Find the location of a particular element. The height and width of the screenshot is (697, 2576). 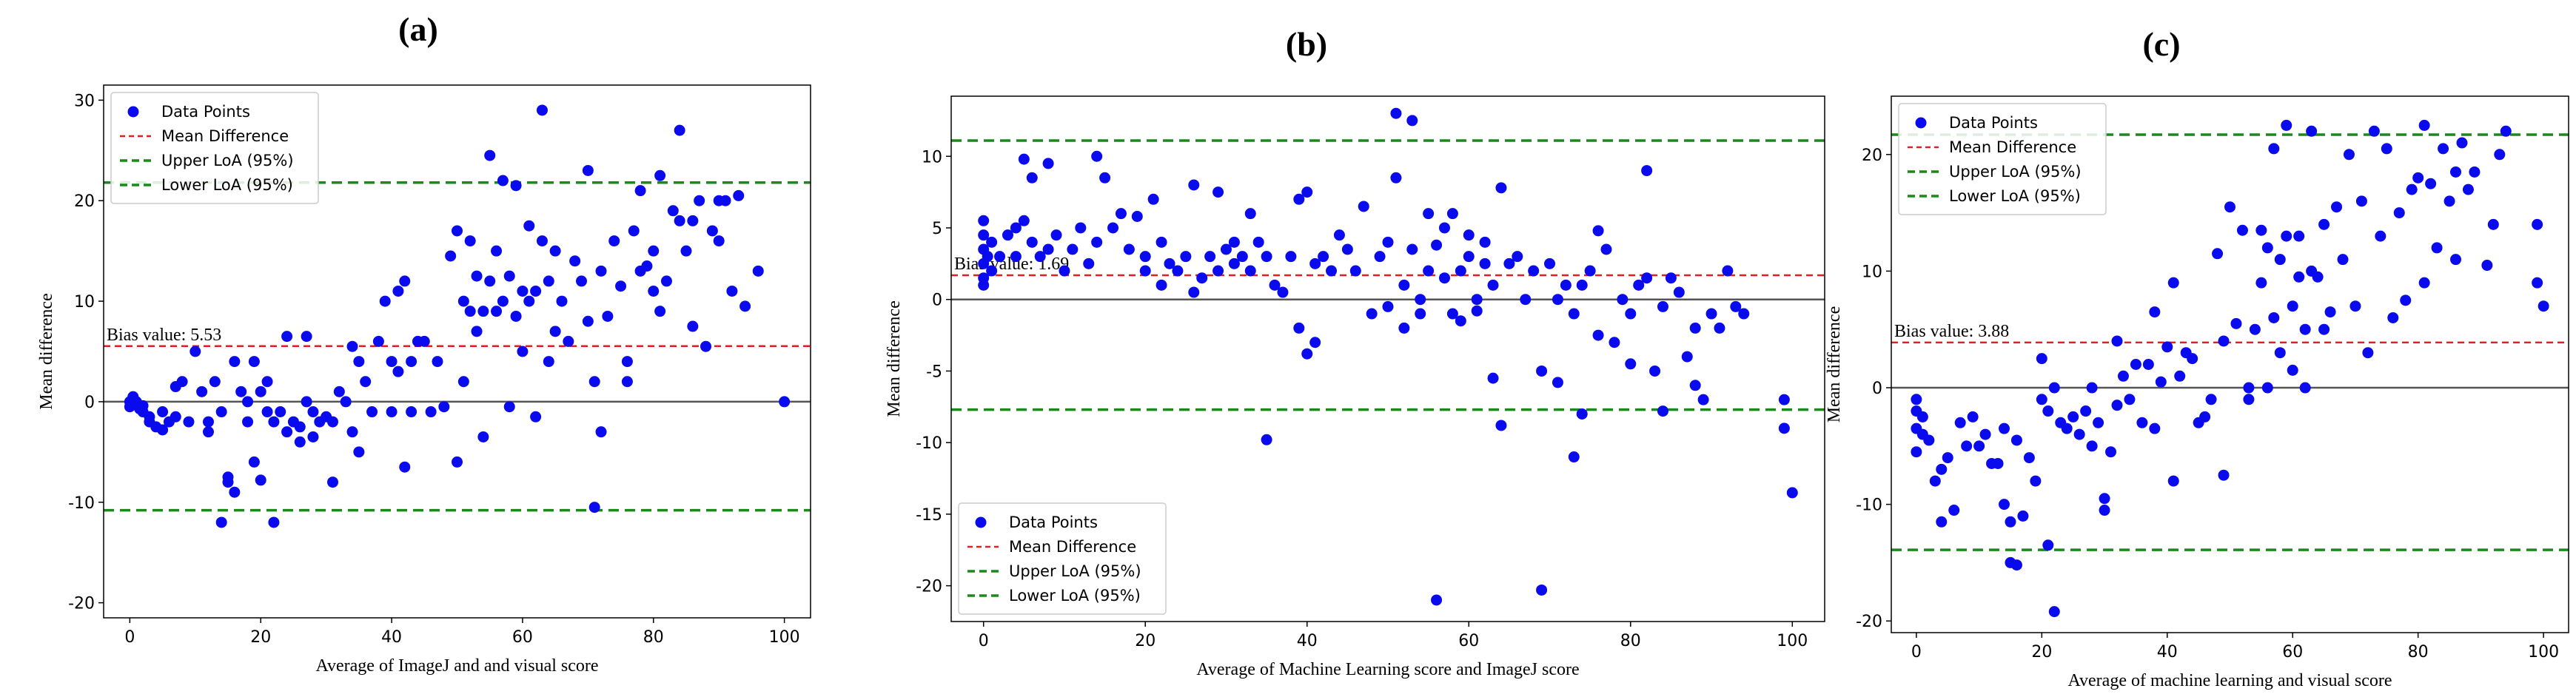

y-tick-label: -5 is located at coordinates (934, 372).